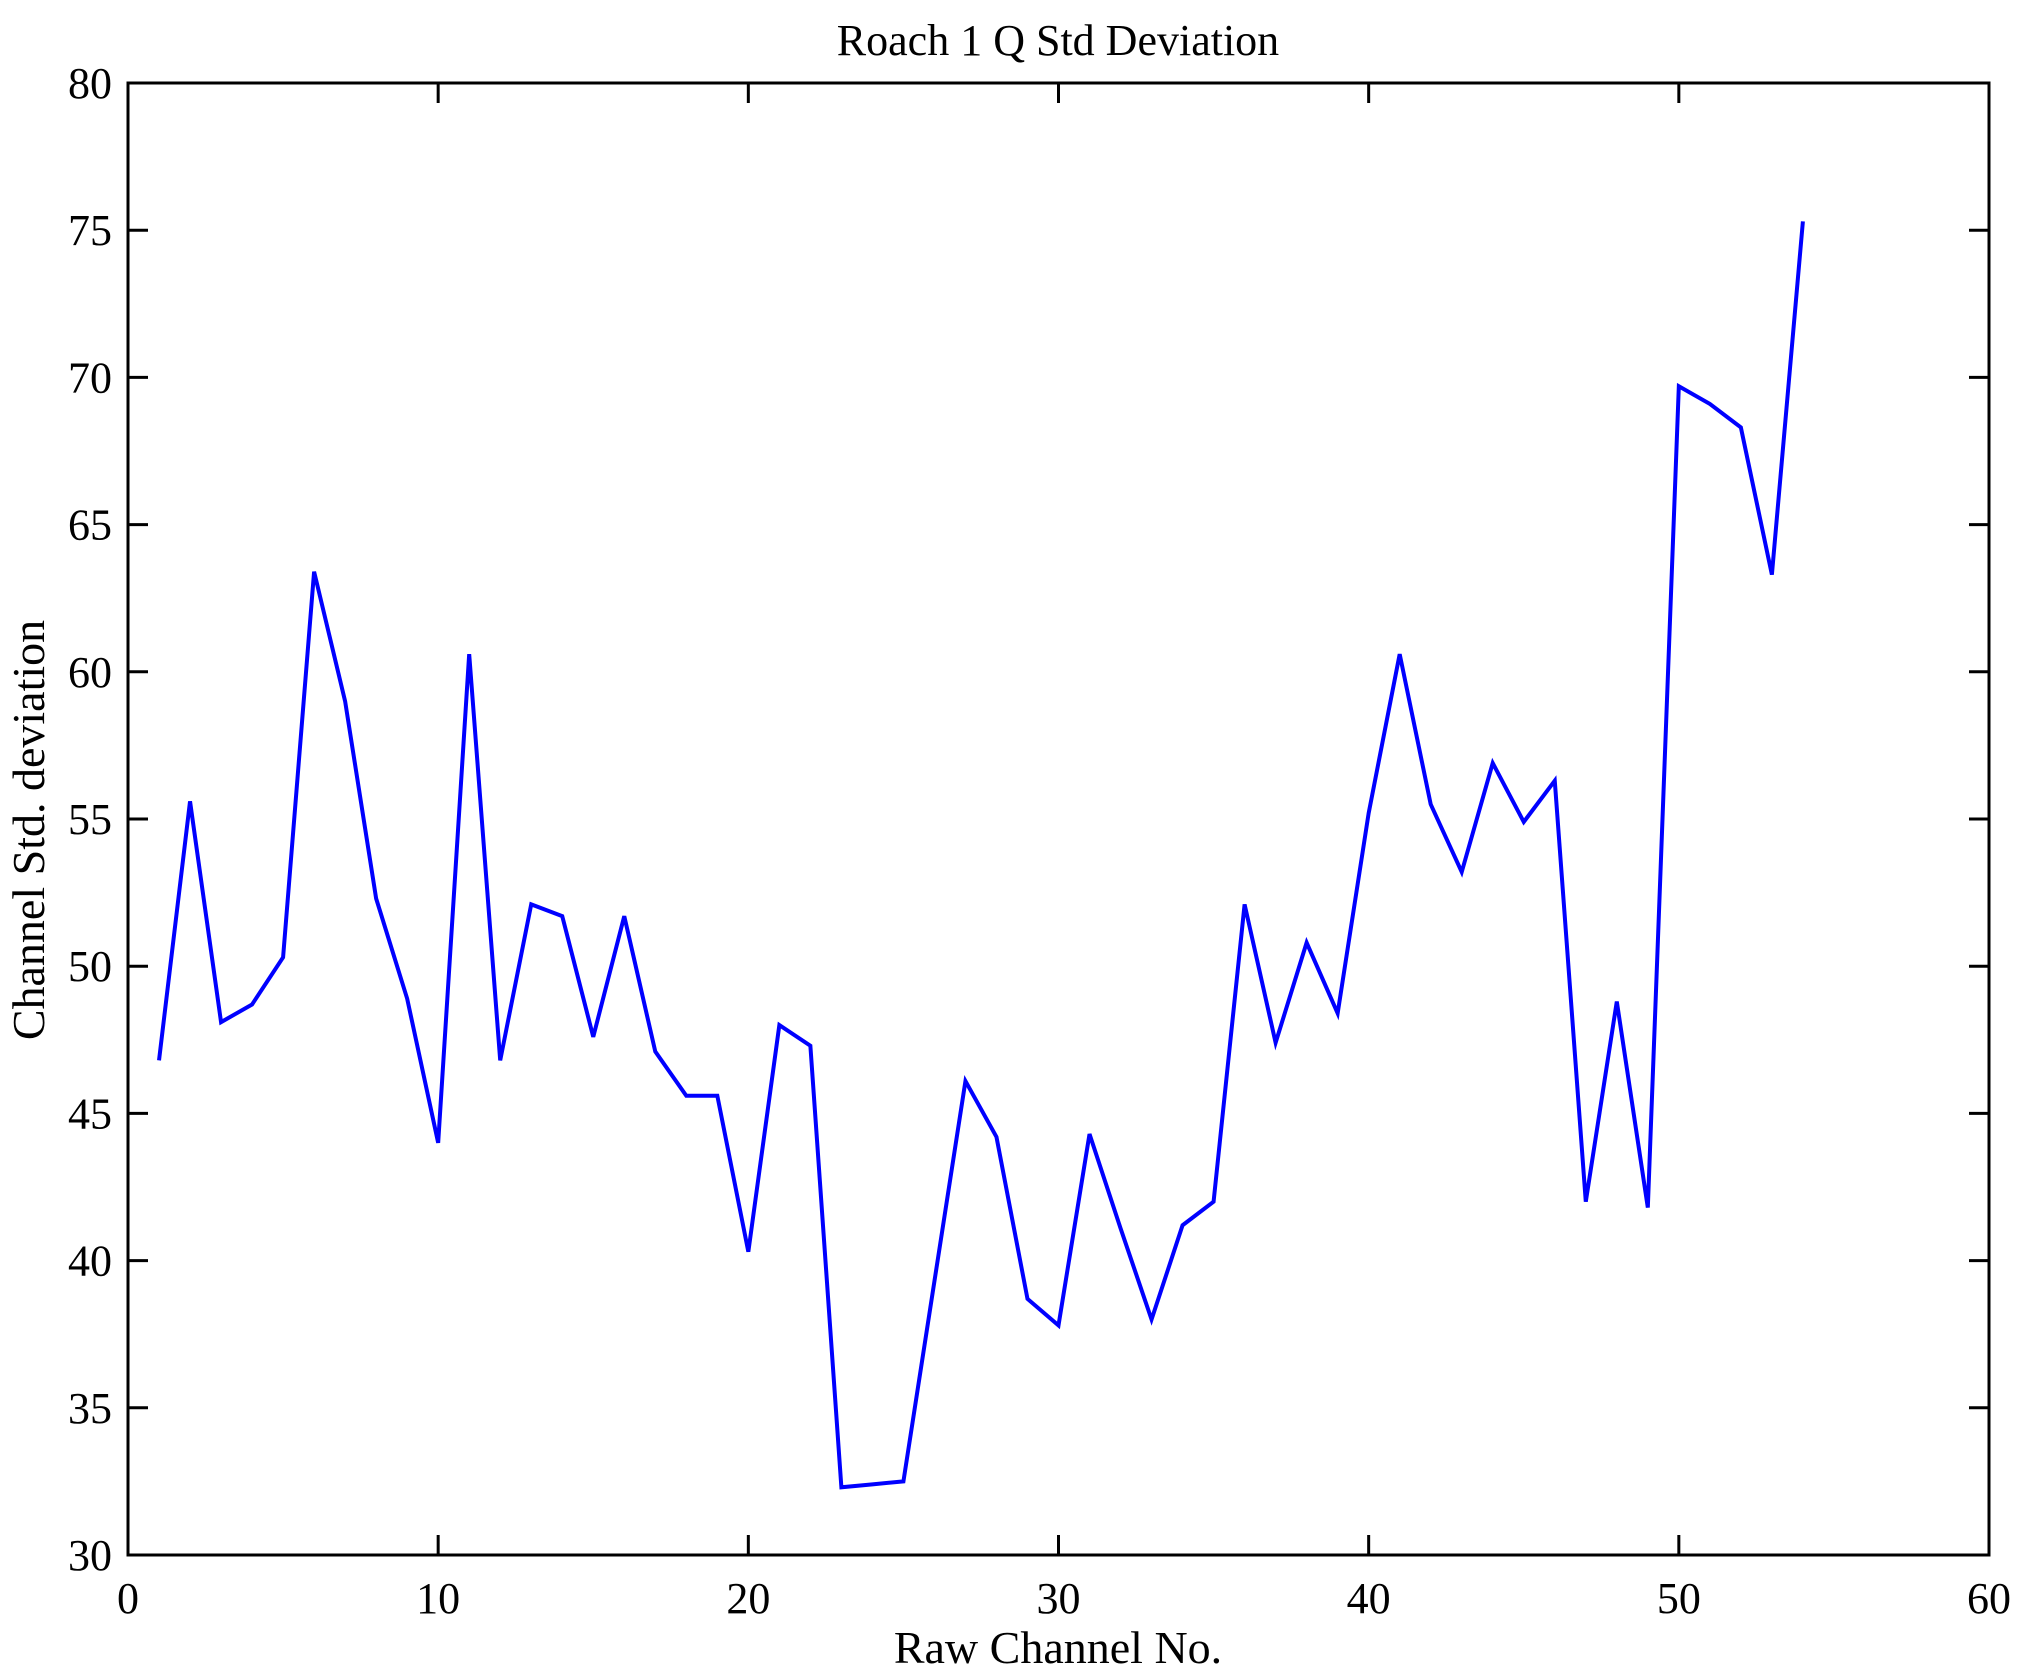 This screenshot has height=1671, width=2025. What do you see at coordinates (1989, 1598) in the screenshot?
I see `x-tick-label: 60` at bounding box center [1989, 1598].